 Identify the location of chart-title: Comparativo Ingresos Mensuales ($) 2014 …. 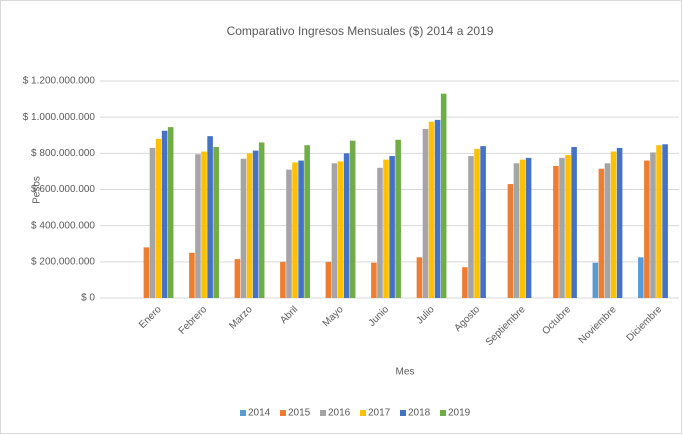
(360, 31).